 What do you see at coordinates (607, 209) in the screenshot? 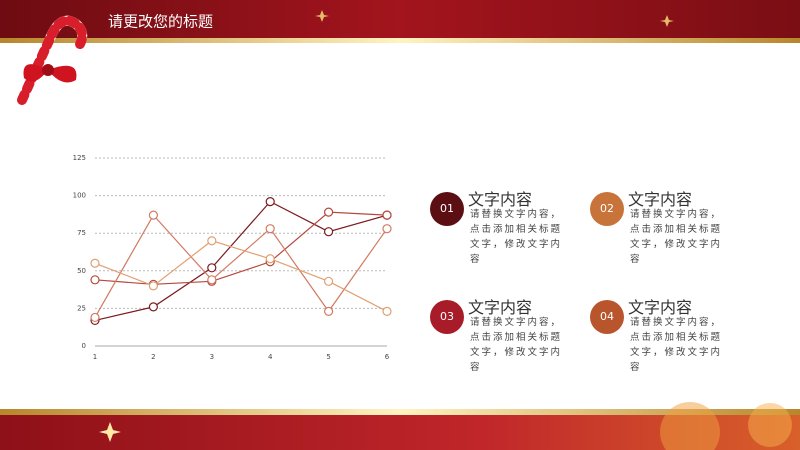
I see `number-badge: 02` at bounding box center [607, 209].